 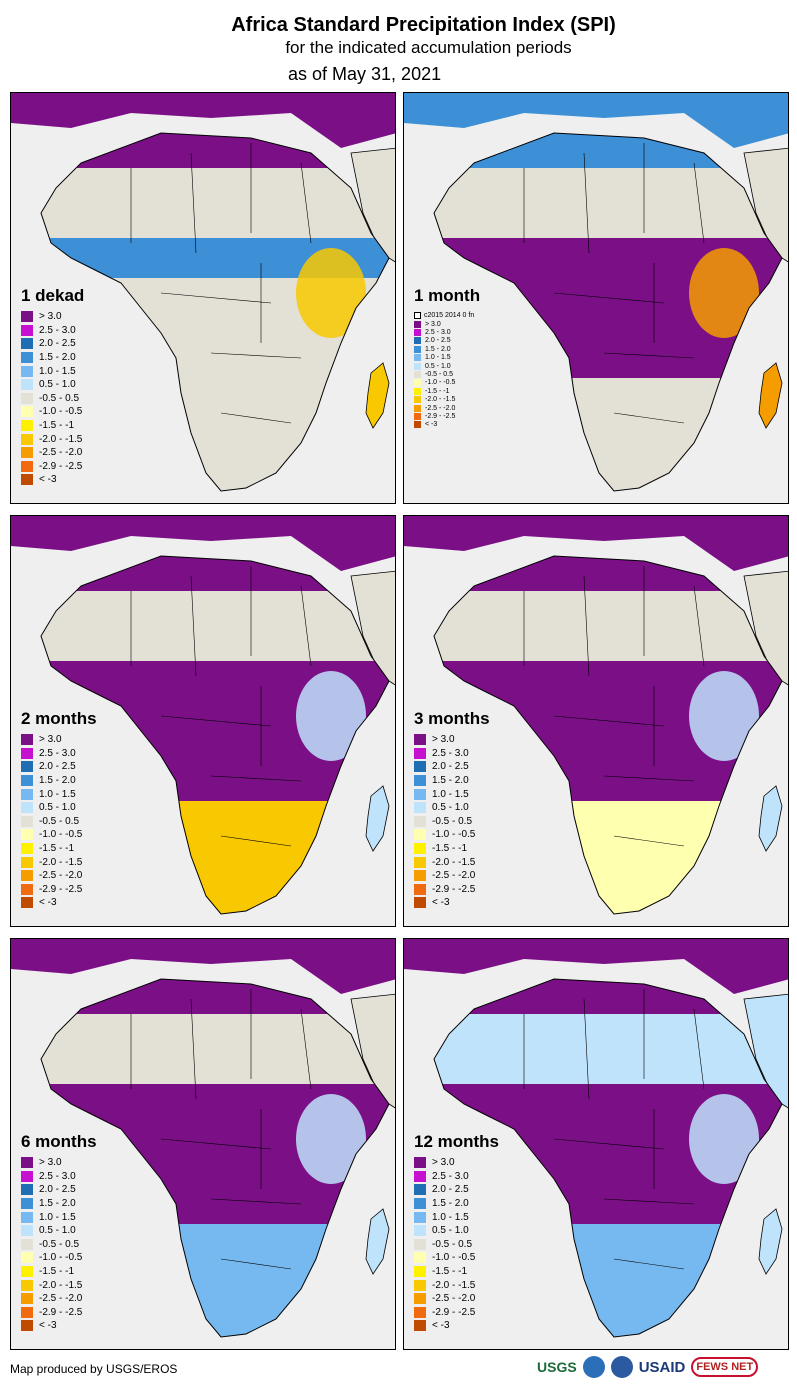 I want to click on usgs-logo: USGS, so click(x=557, y=1367).